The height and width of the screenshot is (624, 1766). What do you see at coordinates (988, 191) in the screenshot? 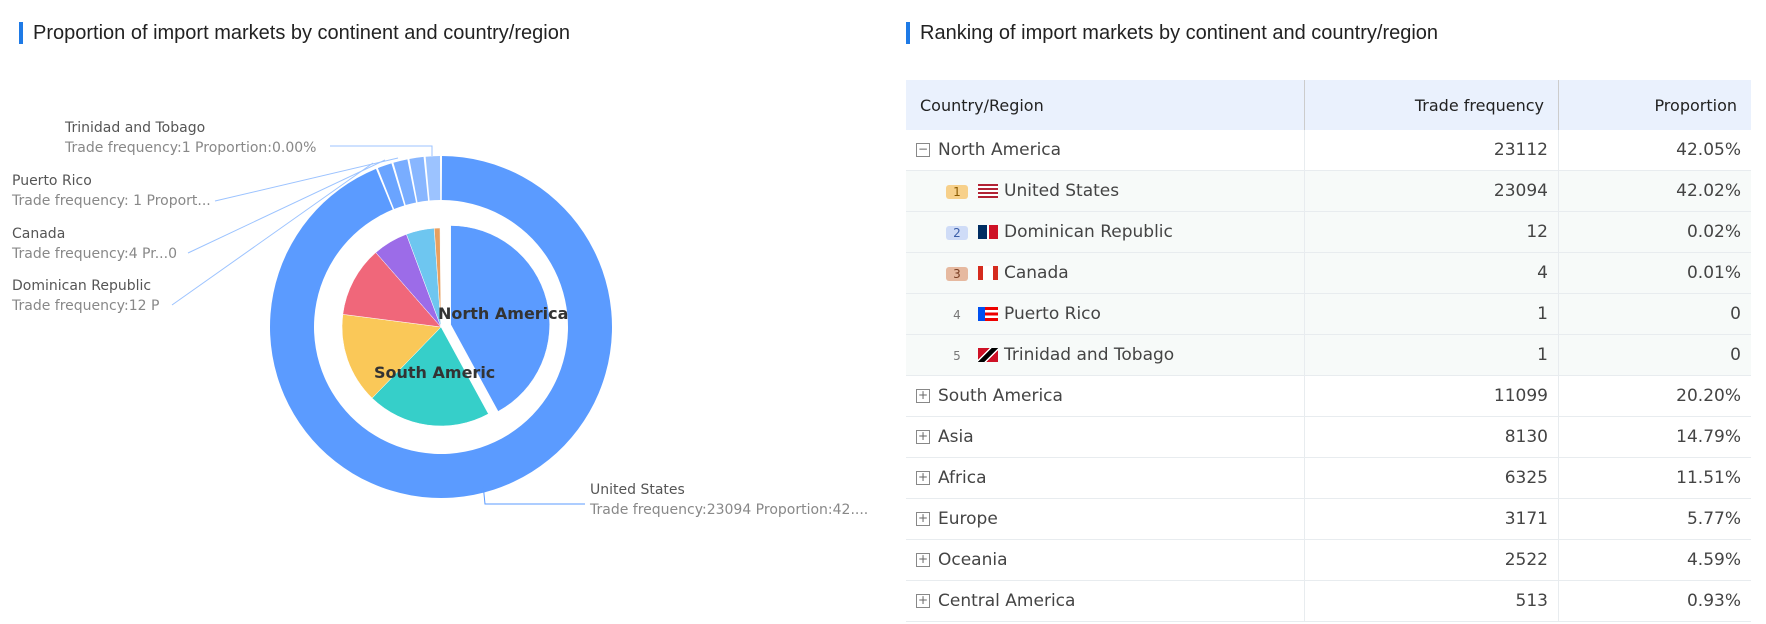
I see `flag-us-icon` at bounding box center [988, 191].